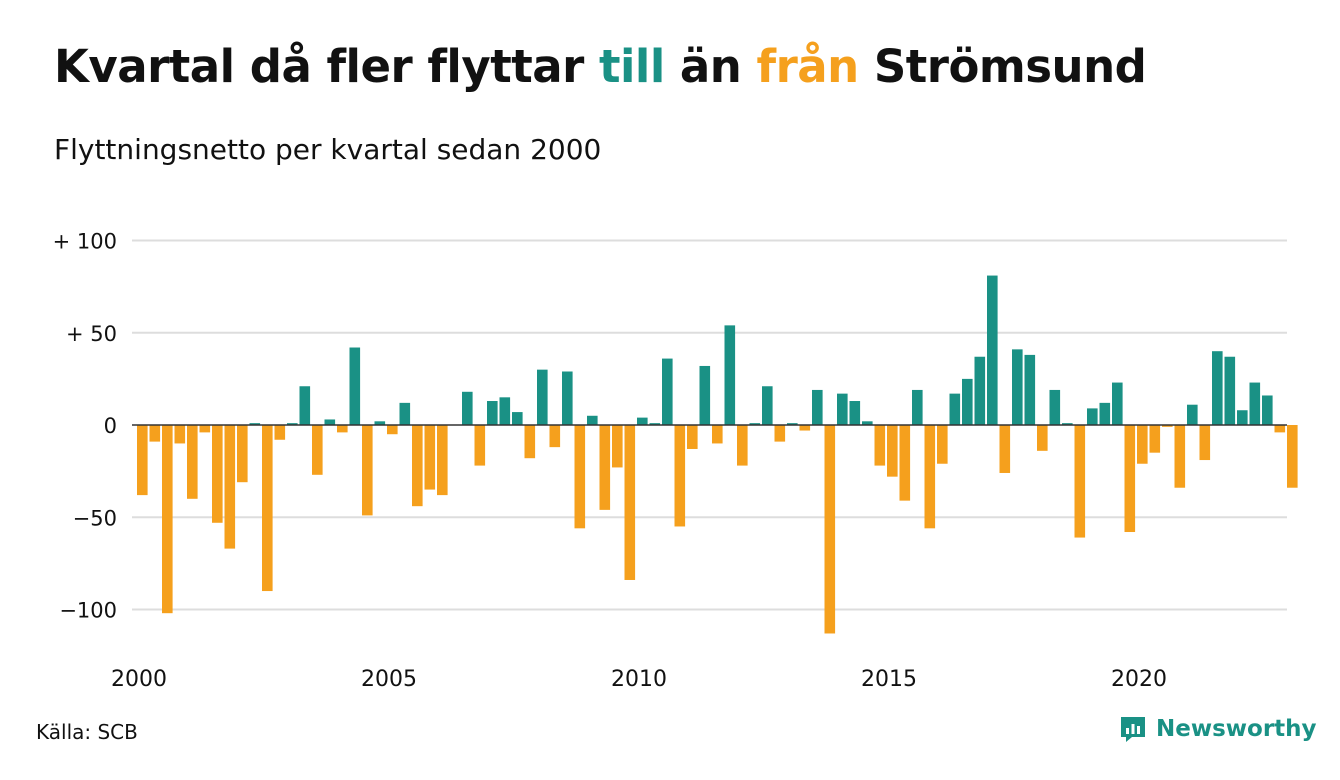 The width and height of the screenshot is (1340, 780). Describe the element at coordinates (91, 334) in the screenshot. I see `y-tick-label: + 50` at that location.